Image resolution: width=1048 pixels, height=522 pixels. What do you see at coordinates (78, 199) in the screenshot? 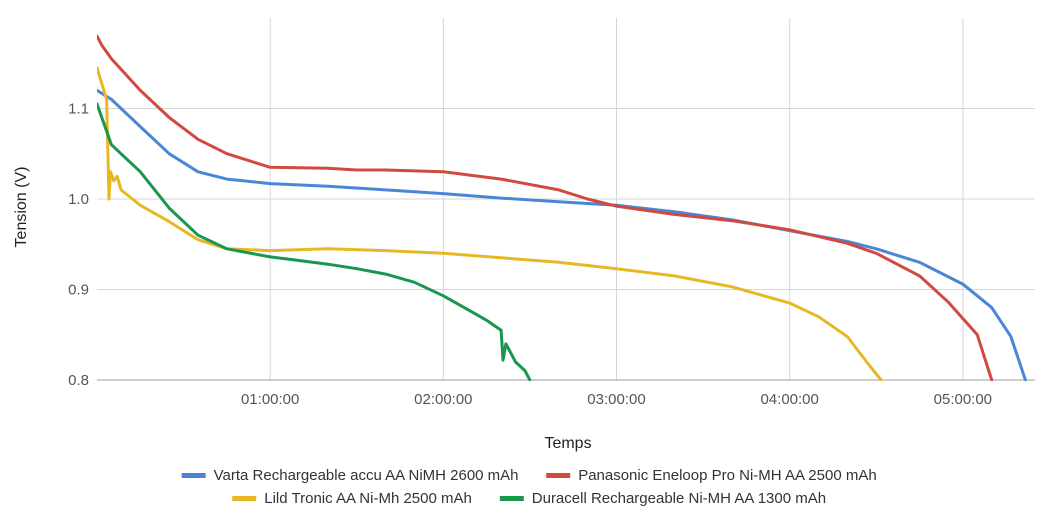
I see `y-tick-label: 1.0` at bounding box center [78, 199].